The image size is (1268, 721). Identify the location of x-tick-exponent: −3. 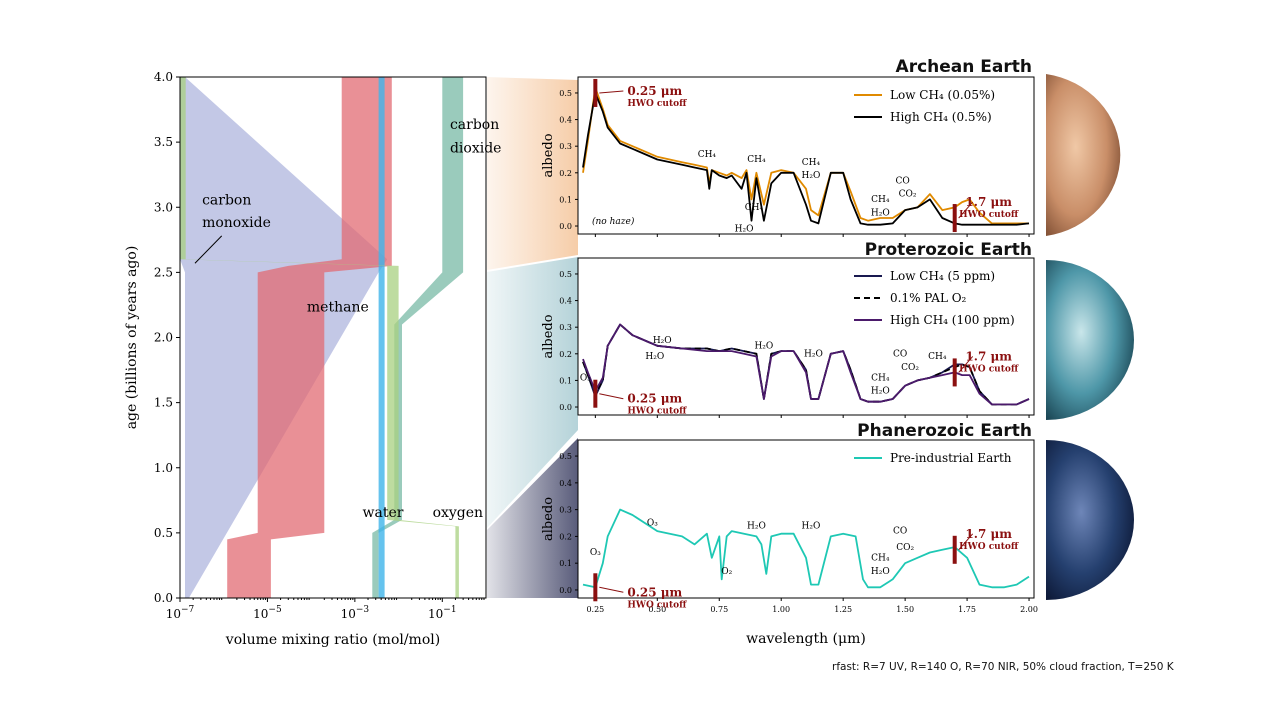
(363, 610).